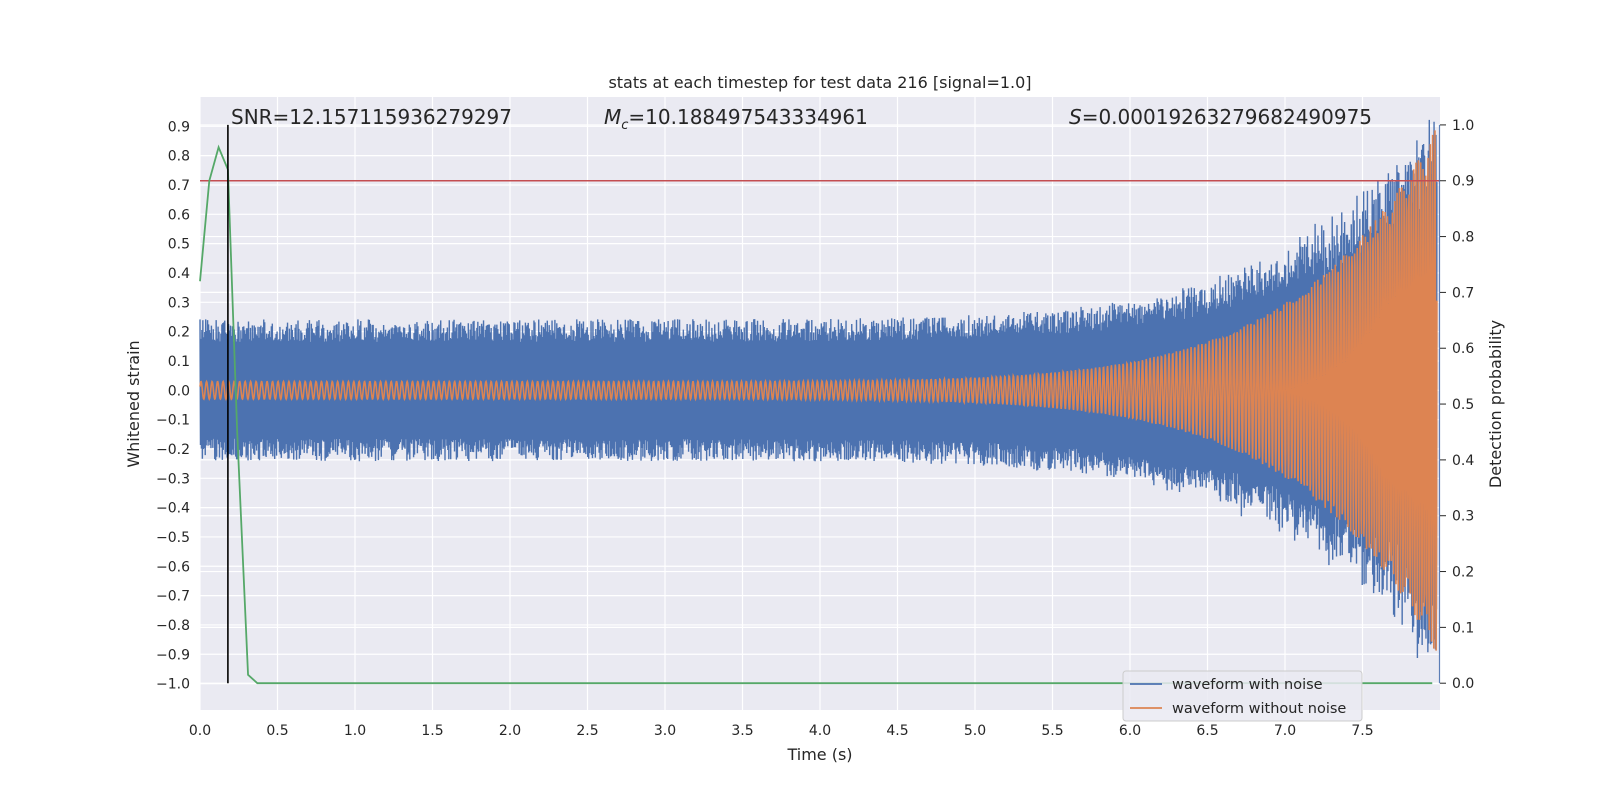 This screenshot has height=800, width=1600. I want to click on x-tick-label: 0.5, so click(277, 731).